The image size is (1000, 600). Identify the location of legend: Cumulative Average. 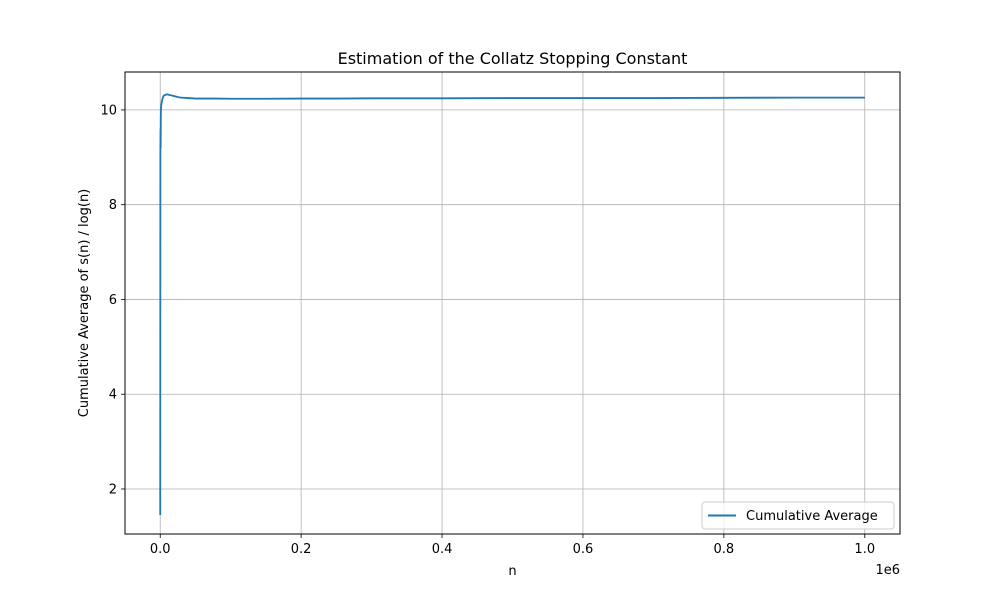
(798, 515).